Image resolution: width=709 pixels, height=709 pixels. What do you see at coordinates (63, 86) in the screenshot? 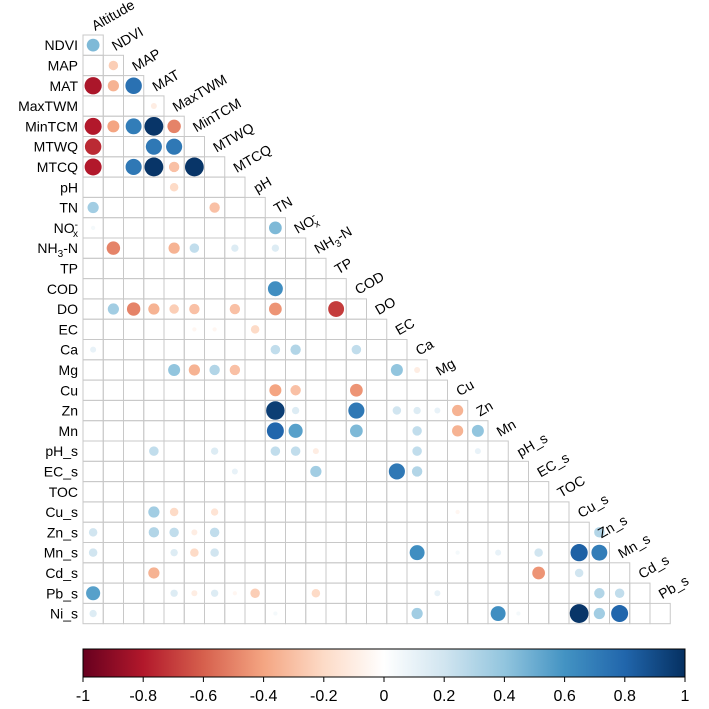
I see `row-label-mat: MAT` at bounding box center [63, 86].